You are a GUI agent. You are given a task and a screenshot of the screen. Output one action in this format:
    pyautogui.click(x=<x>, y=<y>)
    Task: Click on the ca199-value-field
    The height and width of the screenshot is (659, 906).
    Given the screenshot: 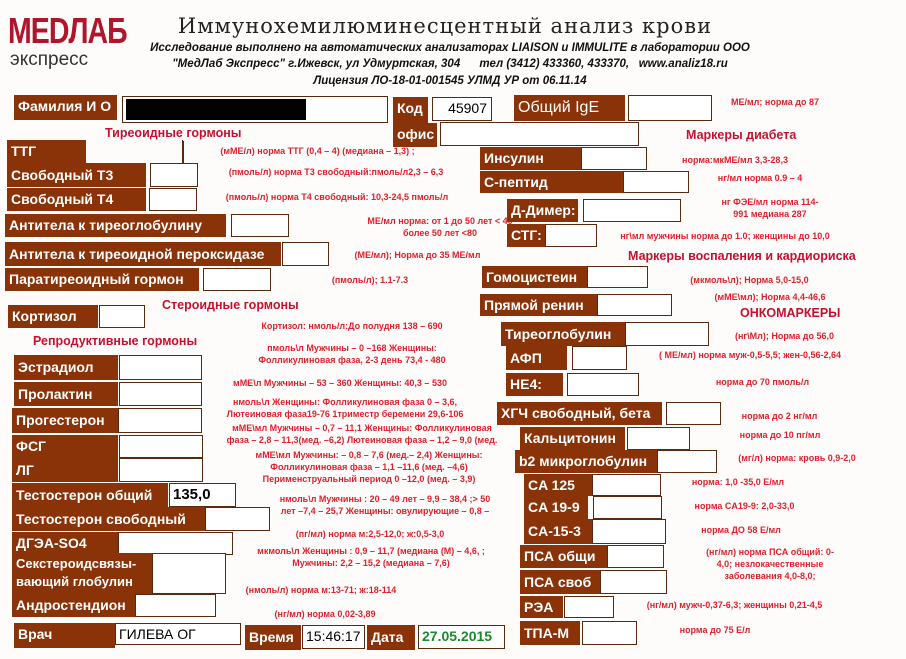 What is the action you would take?
    pyautogui.click(x=627, y=507)
    